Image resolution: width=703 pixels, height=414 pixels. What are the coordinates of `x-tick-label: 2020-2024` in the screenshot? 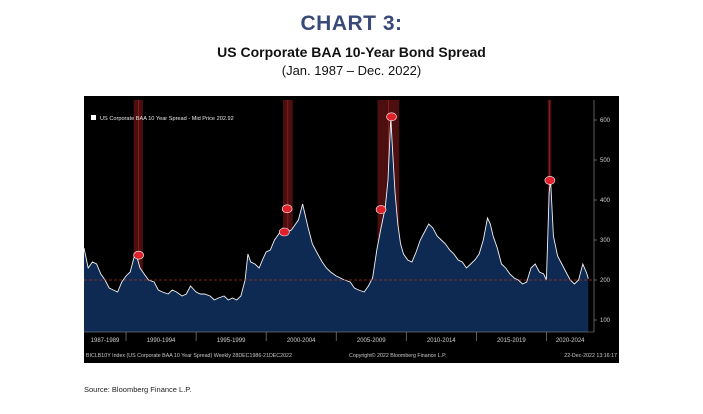 It's located at (570, 341).